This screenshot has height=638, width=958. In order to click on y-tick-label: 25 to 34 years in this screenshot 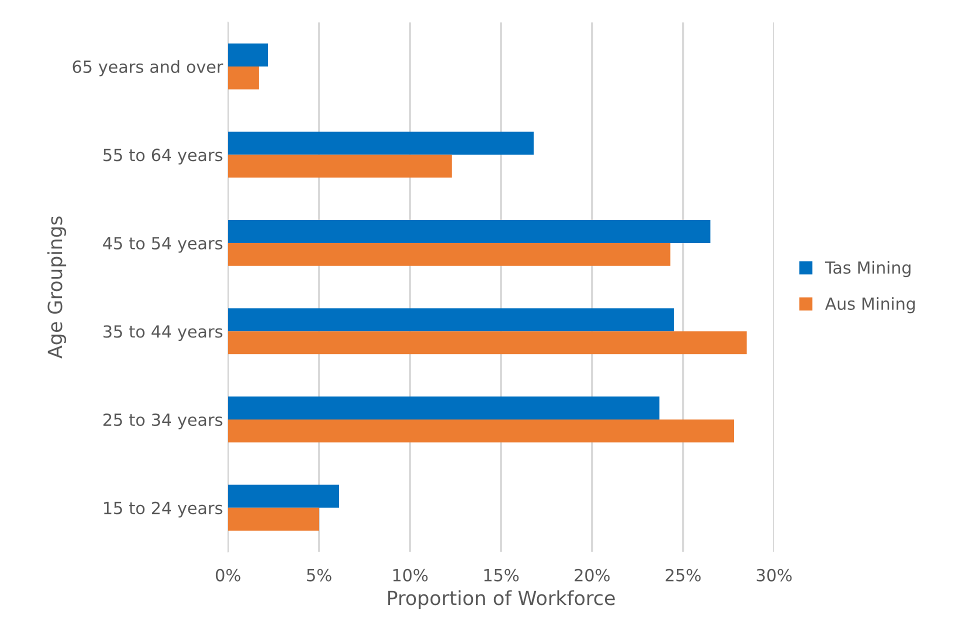, I will do `click(162, 421)`.